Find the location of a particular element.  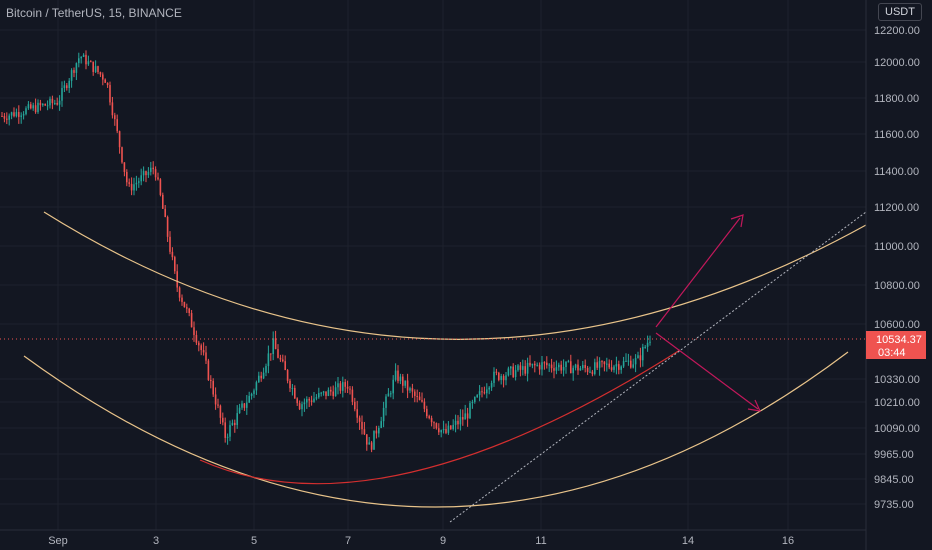

y-tick-label: 12000.00 is located at coordinates (897, 63).